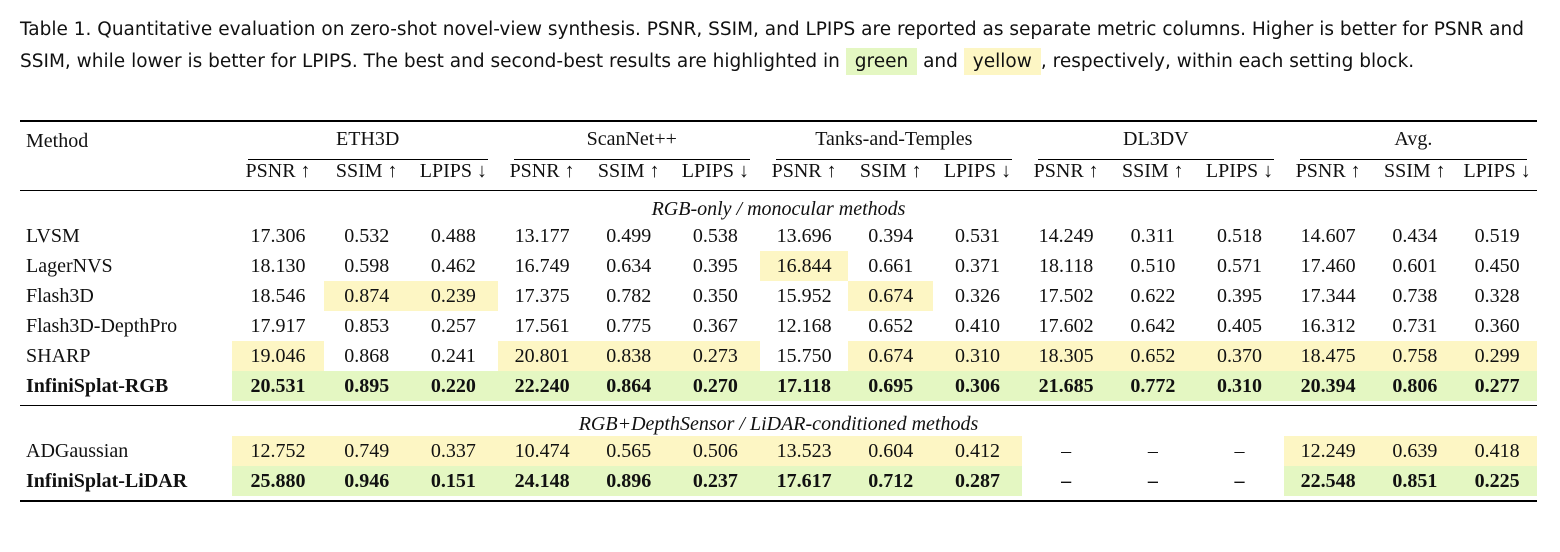 The height and width of the screenshot is (552, 1560). I want to click on table-cell: 0.652, so click(1153, 356).